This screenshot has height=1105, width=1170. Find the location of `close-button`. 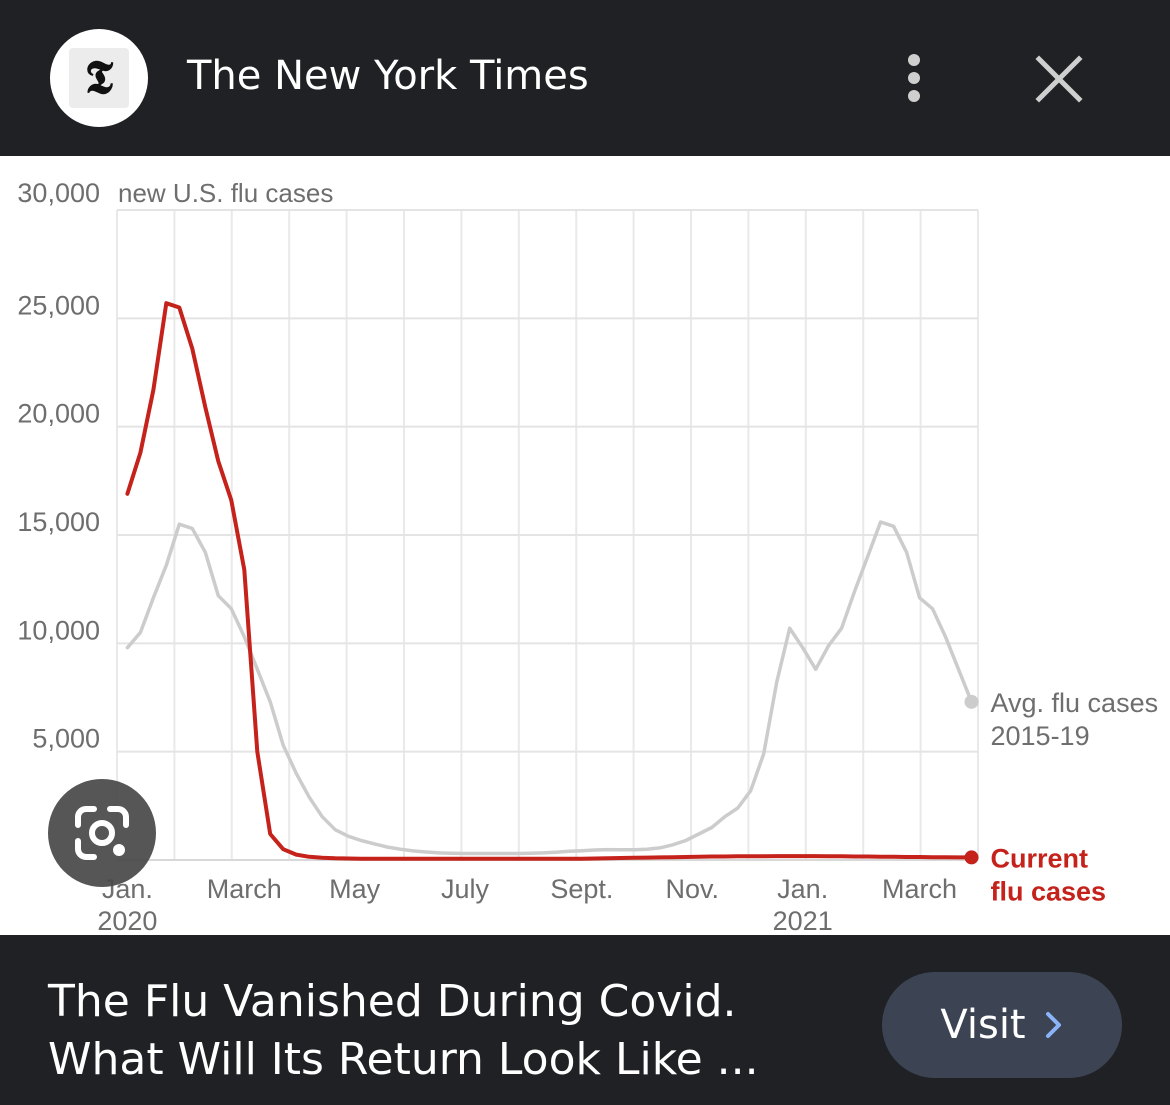

close-button is located at coordinates (1059, 79).